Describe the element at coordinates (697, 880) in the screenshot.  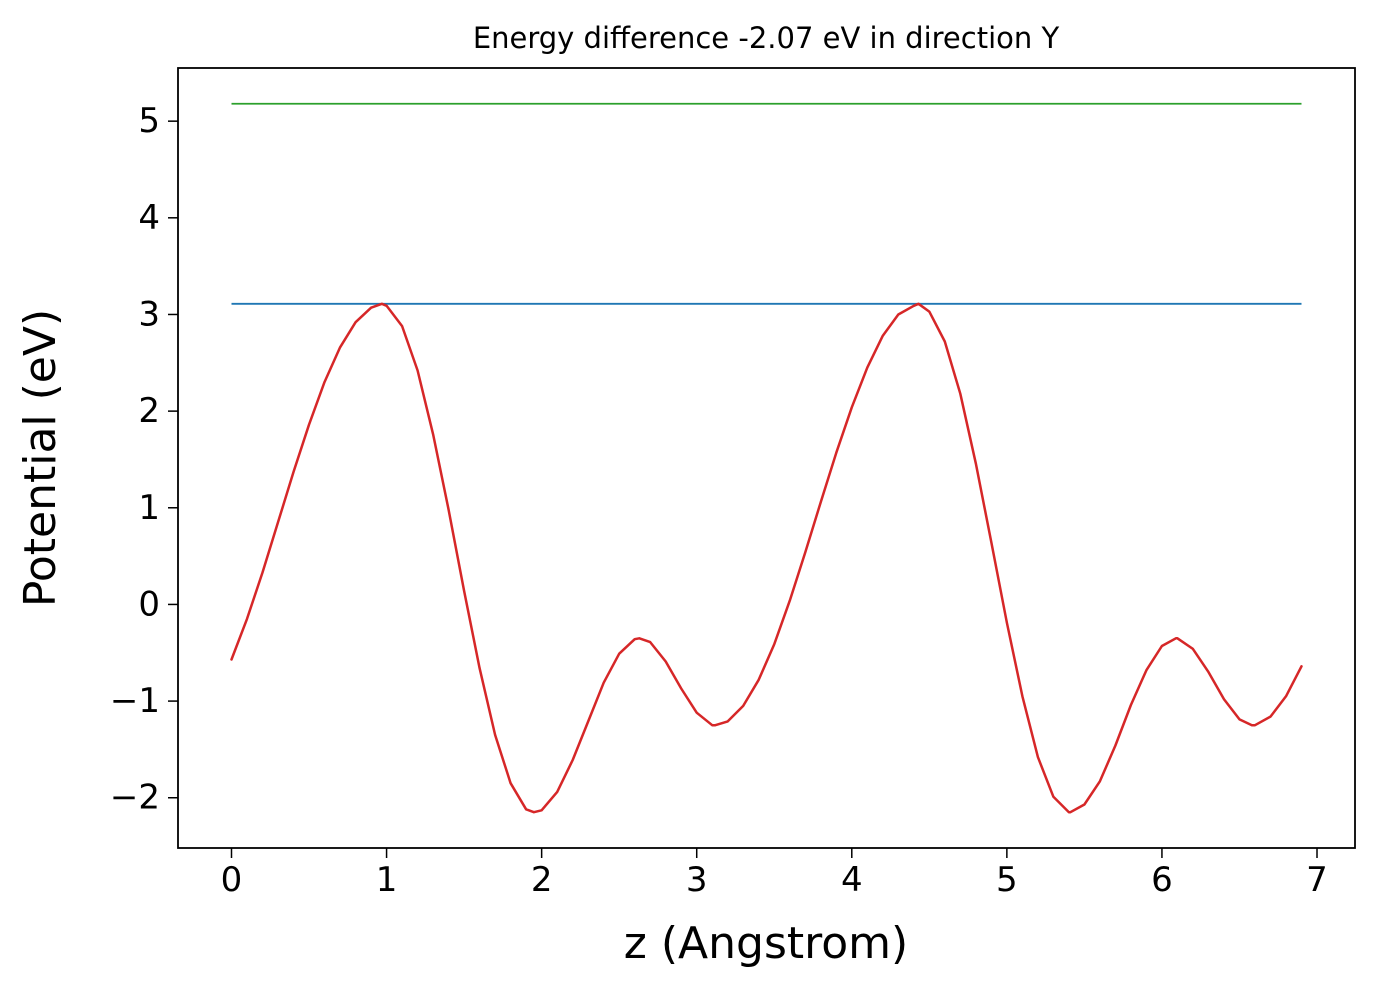
I see `x-tick-label: 3` at that location.